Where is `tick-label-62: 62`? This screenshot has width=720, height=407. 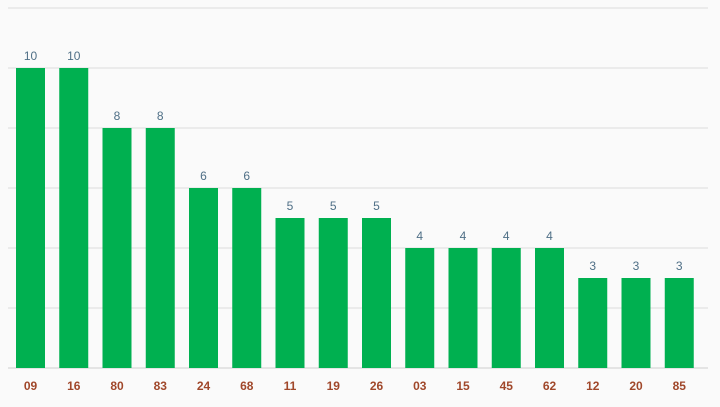
tick-label-62: 62 is located at coordinates (550, 386).